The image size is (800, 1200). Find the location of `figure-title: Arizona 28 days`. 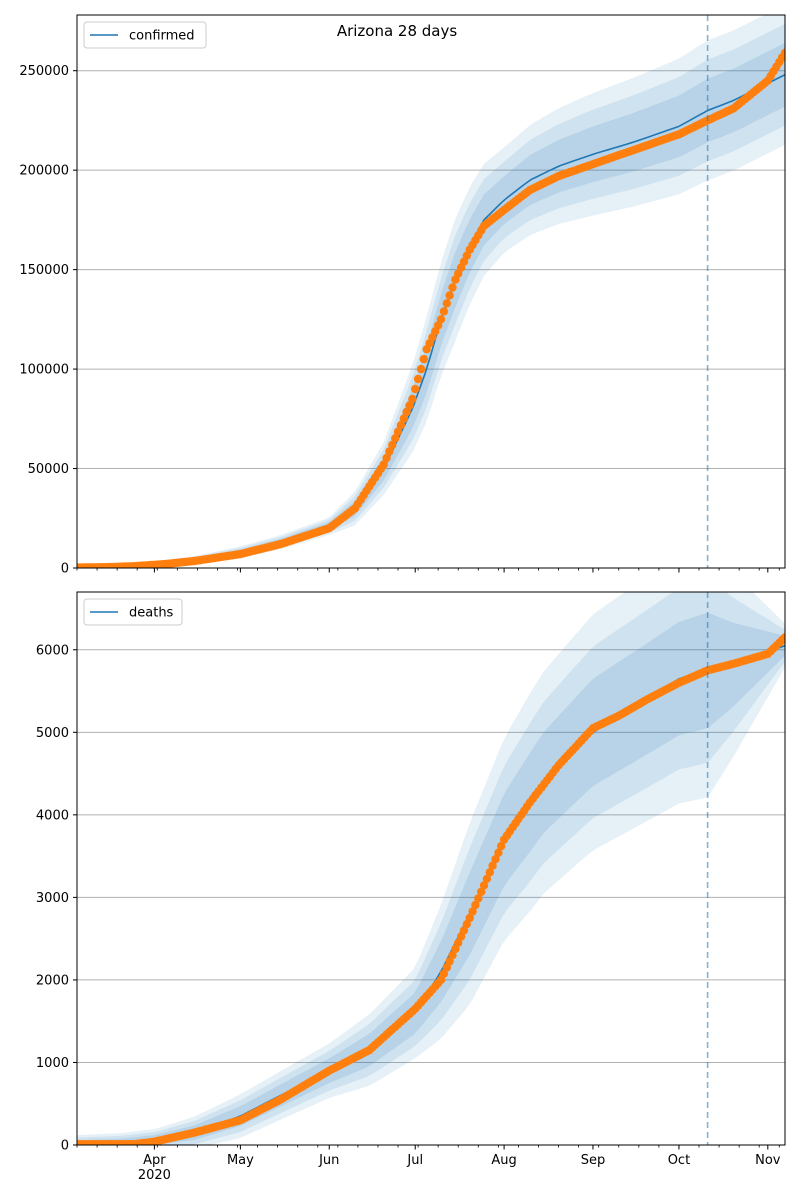

figure-title: Arizona 28 days is located at coordinates (397, 31).